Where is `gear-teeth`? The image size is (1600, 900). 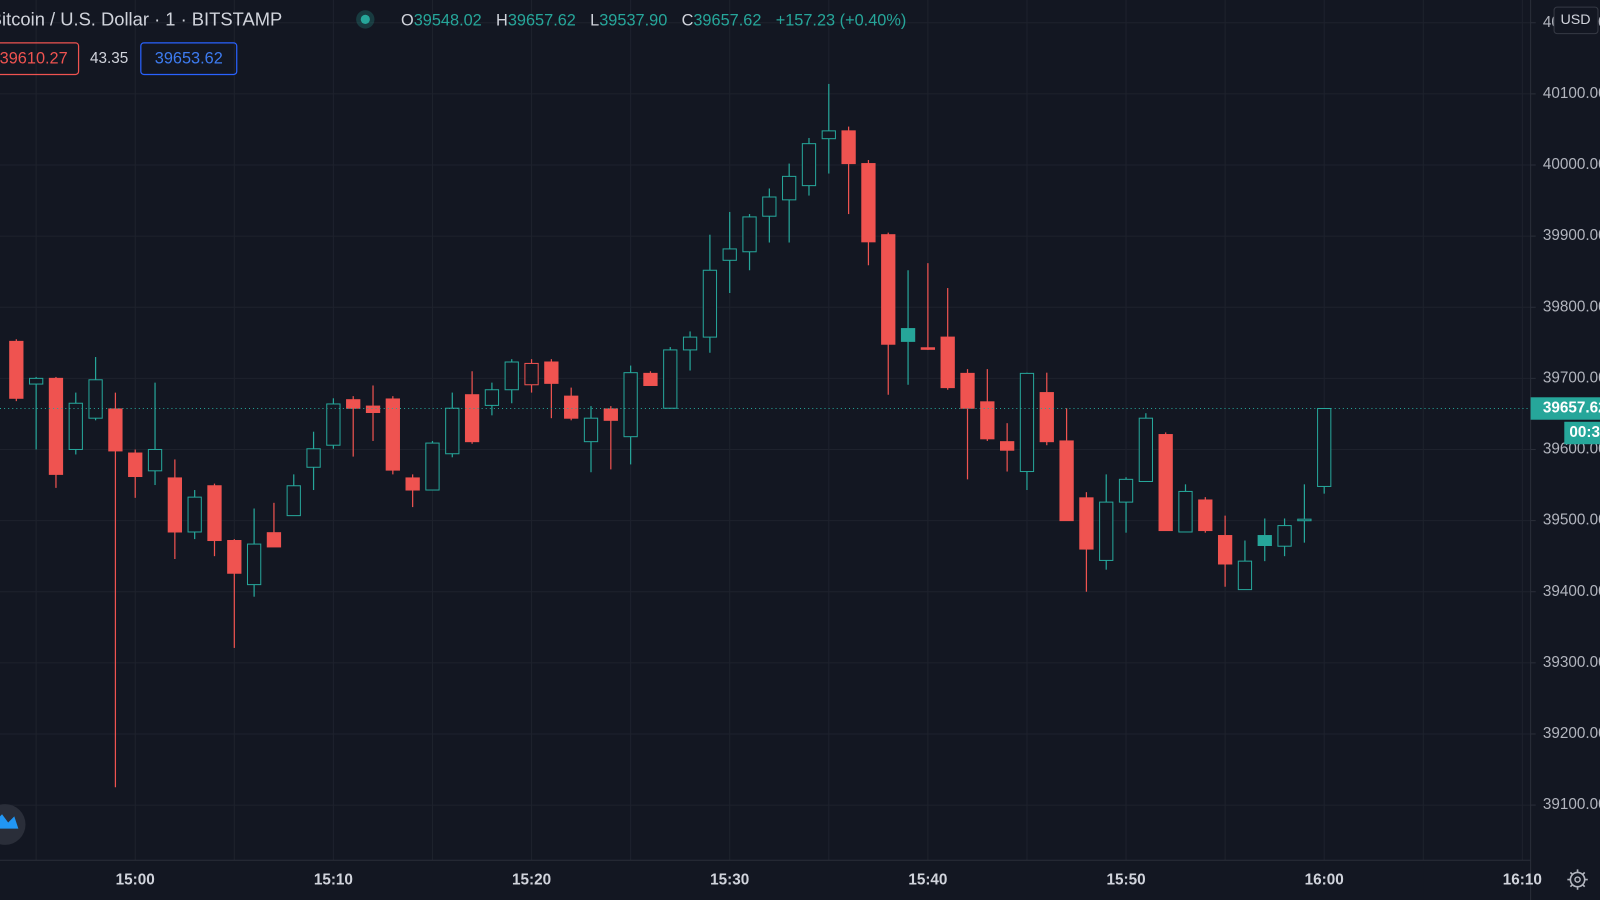
gear-teeth is located at coordinates (1577, 879).